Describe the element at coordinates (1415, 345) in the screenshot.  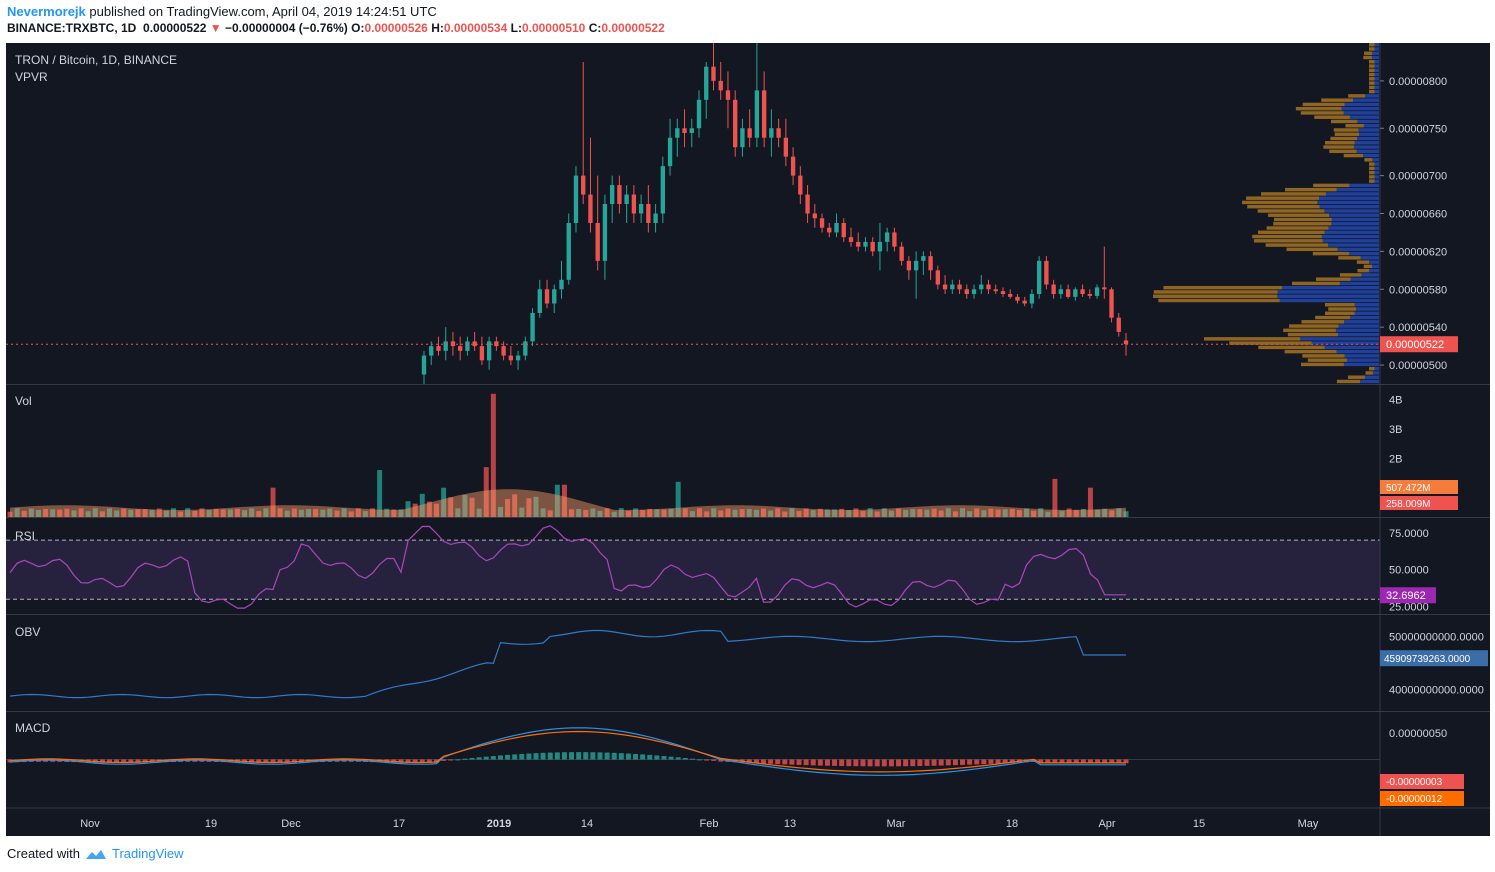
I see `last-price-label: 0.00000522` at that location.